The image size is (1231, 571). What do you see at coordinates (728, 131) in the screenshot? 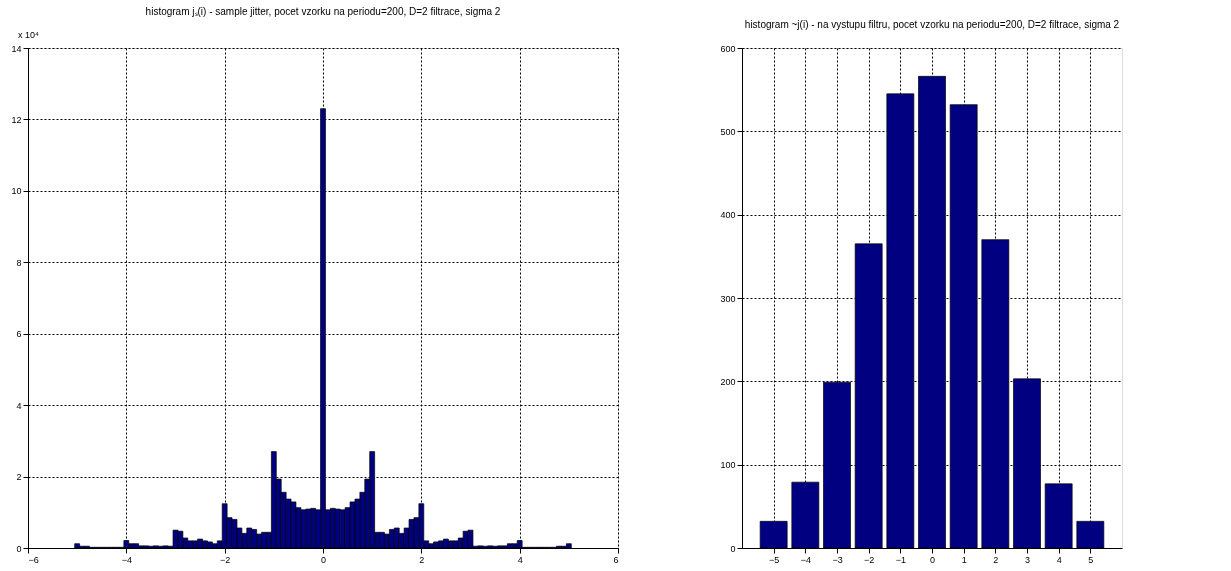
I see `y-tick-label: 500` at bounding box center [728, 131].